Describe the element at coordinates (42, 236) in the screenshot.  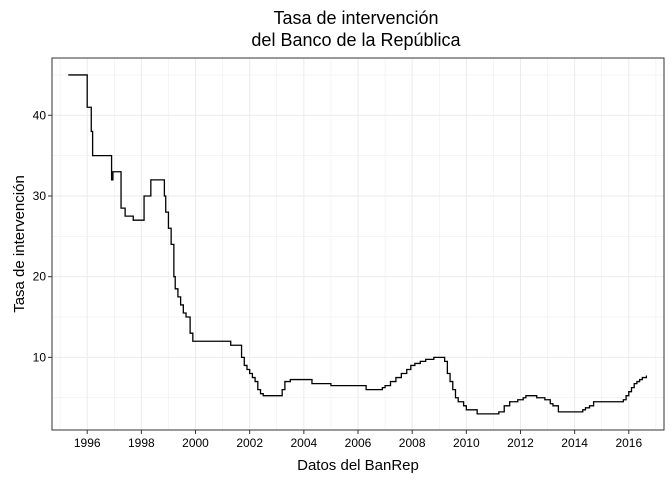
I see `y-axis-ticks: 10 20 30 40` at that location.